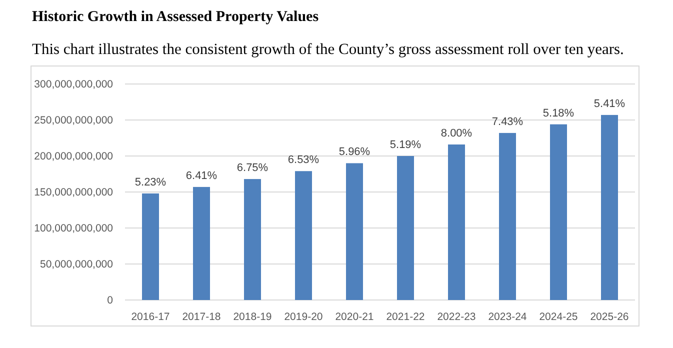 The height and width of the screenshot is (348, 673). What do you see at coordinates (74, 156) in the screenshot?
I see `y-tick-label: 200,000,000,000` at bounding box center [74, 156].